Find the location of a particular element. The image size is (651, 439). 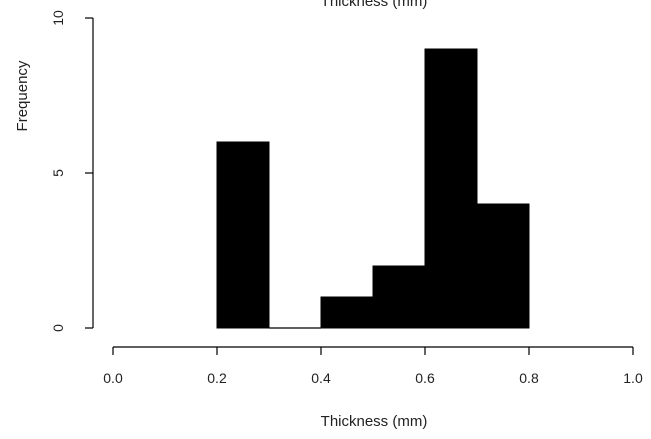

x-axis-label: Thickness (mm) is located at coordinates (374, 421).